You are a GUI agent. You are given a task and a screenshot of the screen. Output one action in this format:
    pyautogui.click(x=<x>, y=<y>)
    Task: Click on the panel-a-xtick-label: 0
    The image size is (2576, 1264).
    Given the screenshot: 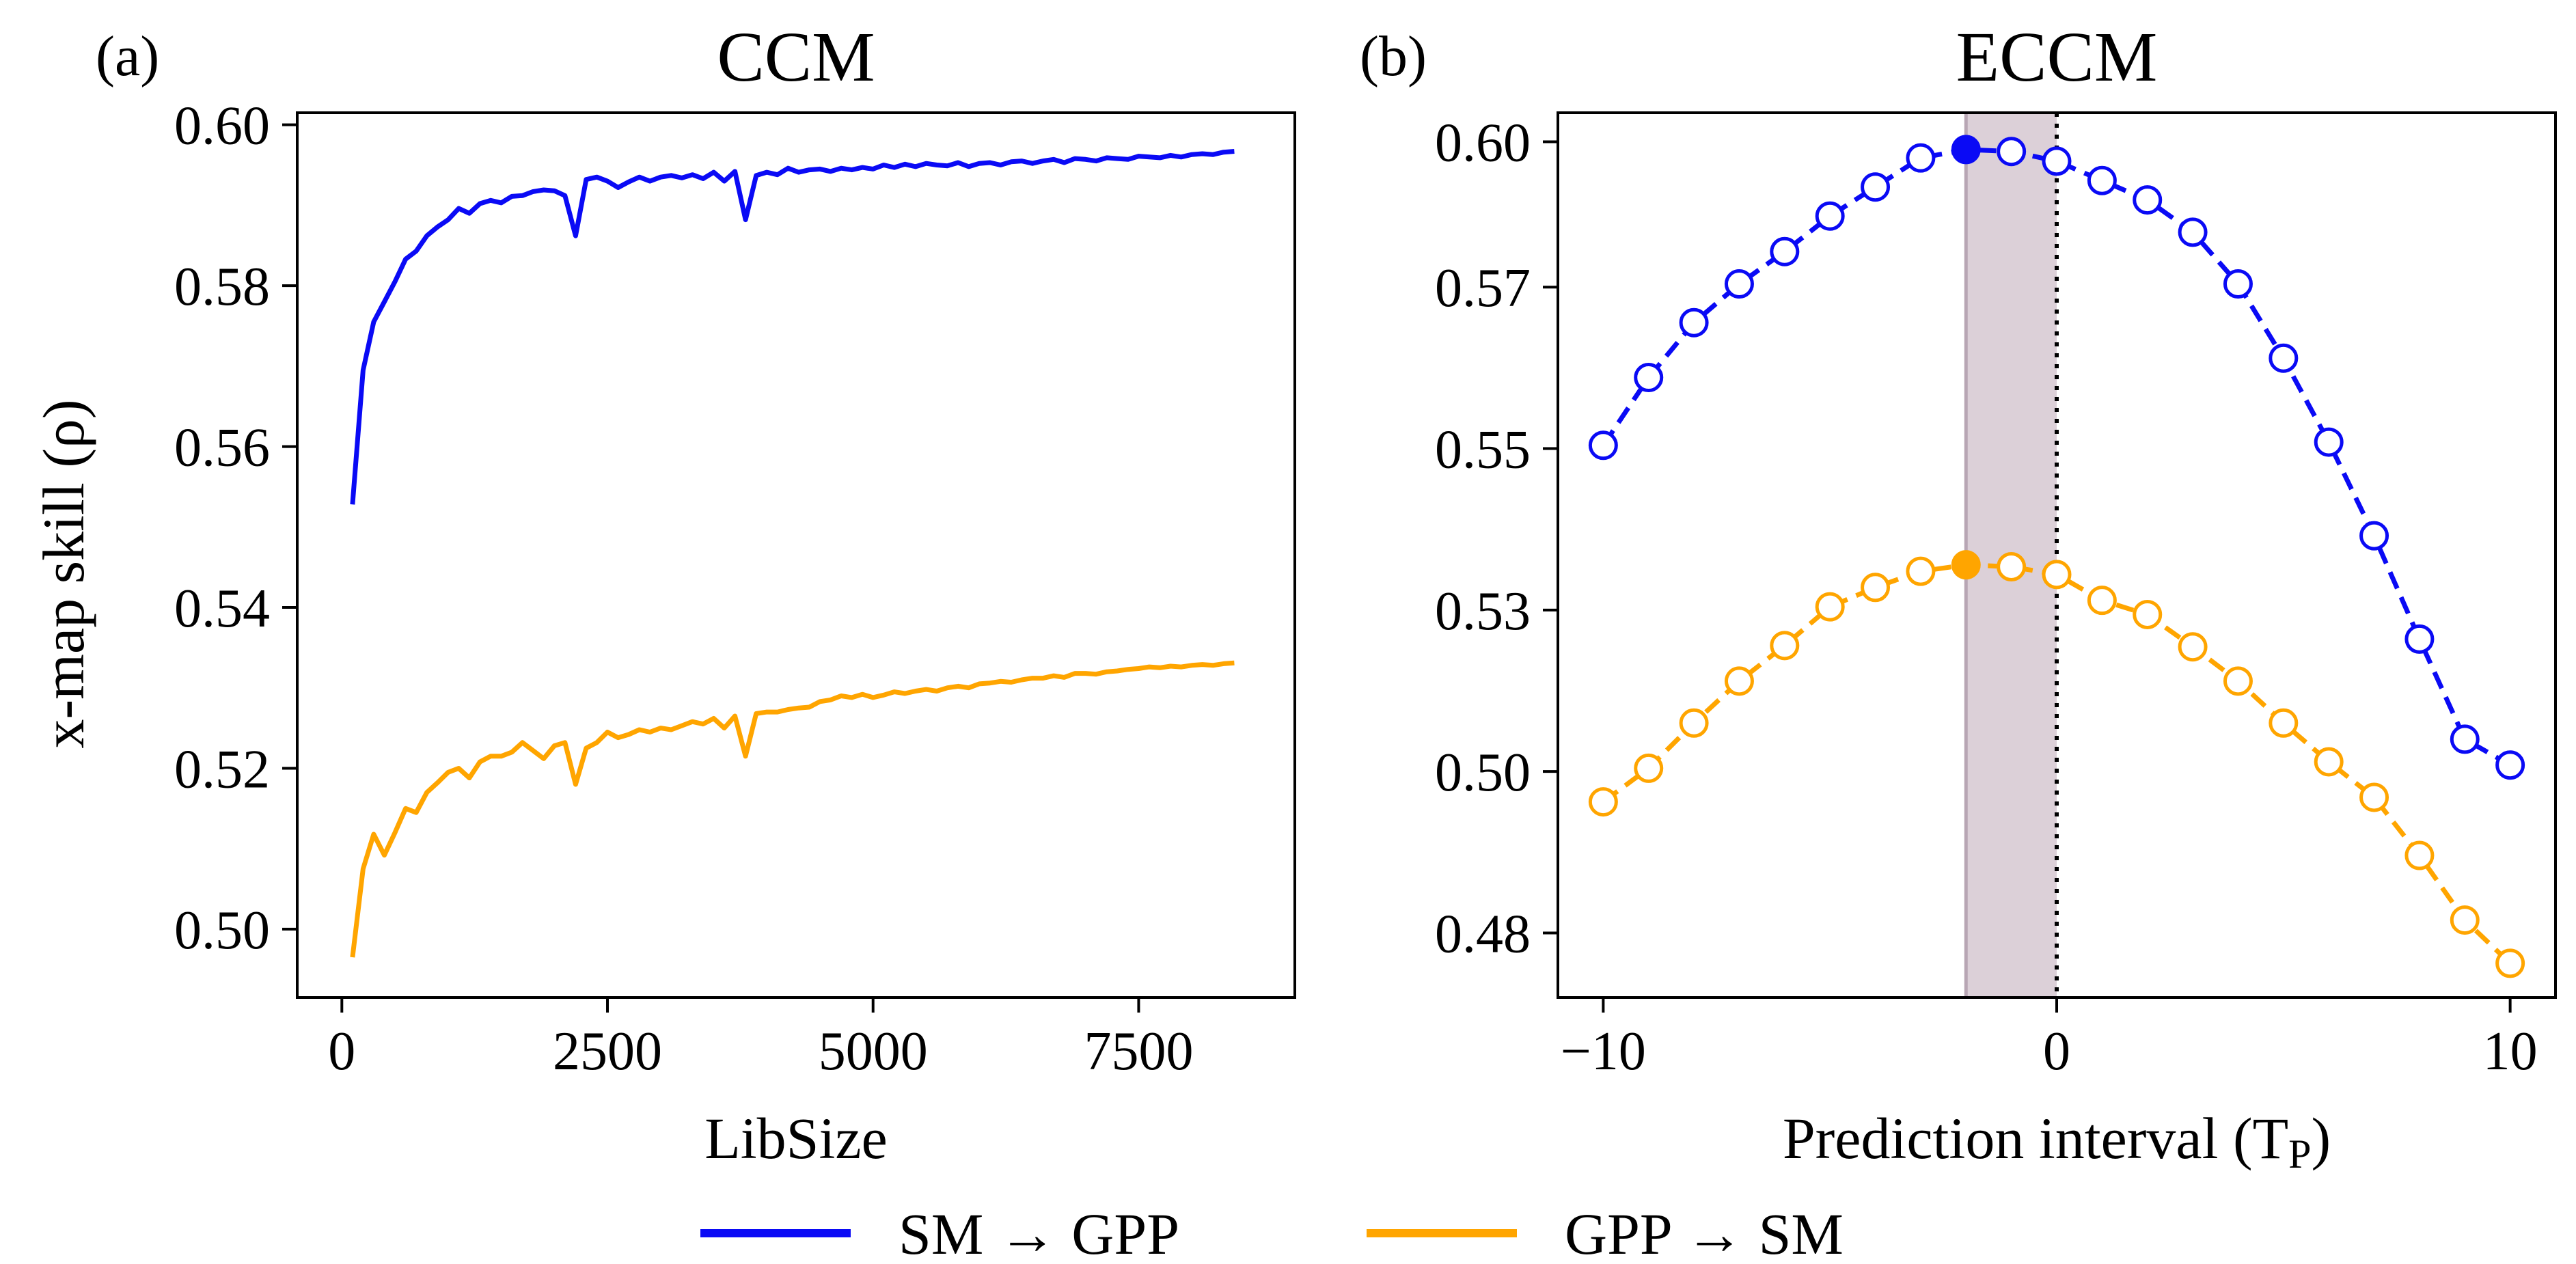 What is the action you would take?
    pyautogui.click(x=341, y=1051)
    